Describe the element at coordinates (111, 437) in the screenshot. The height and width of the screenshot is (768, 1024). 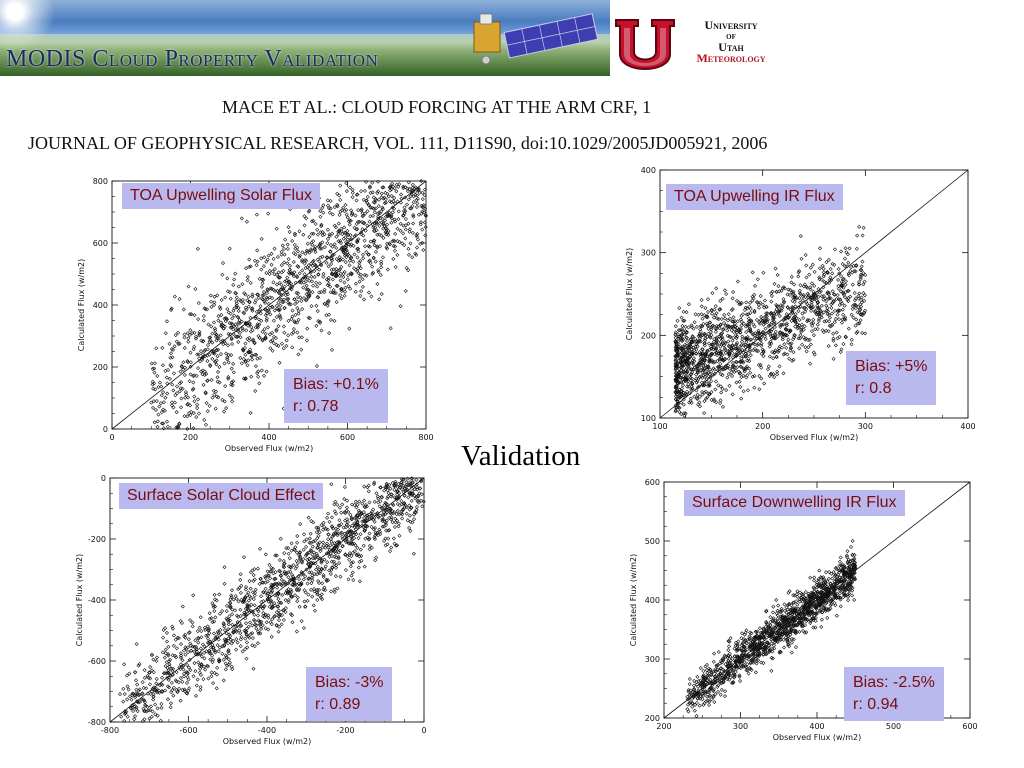
I see `x-tick-label: 0` at that location.